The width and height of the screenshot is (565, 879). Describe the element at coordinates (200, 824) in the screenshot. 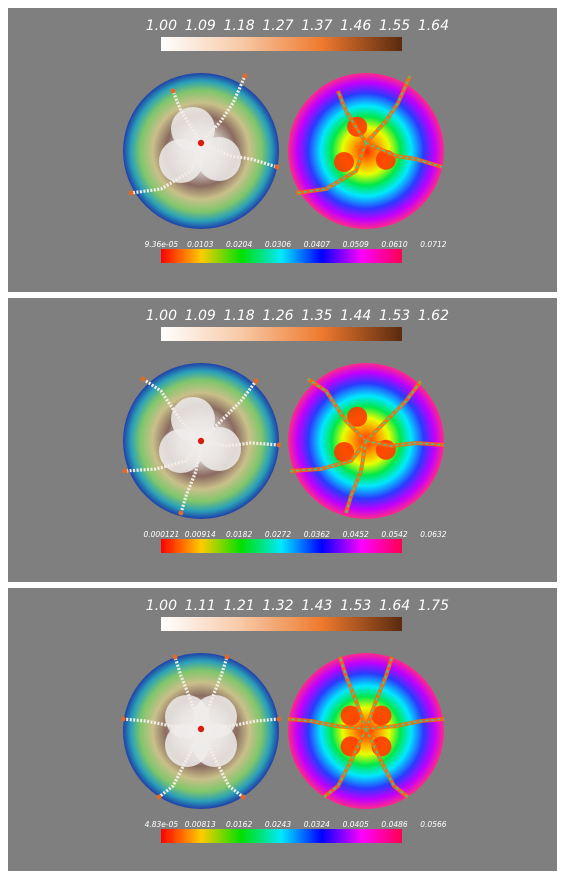

I see `bottom-scale-label: 0.00813` at that location.